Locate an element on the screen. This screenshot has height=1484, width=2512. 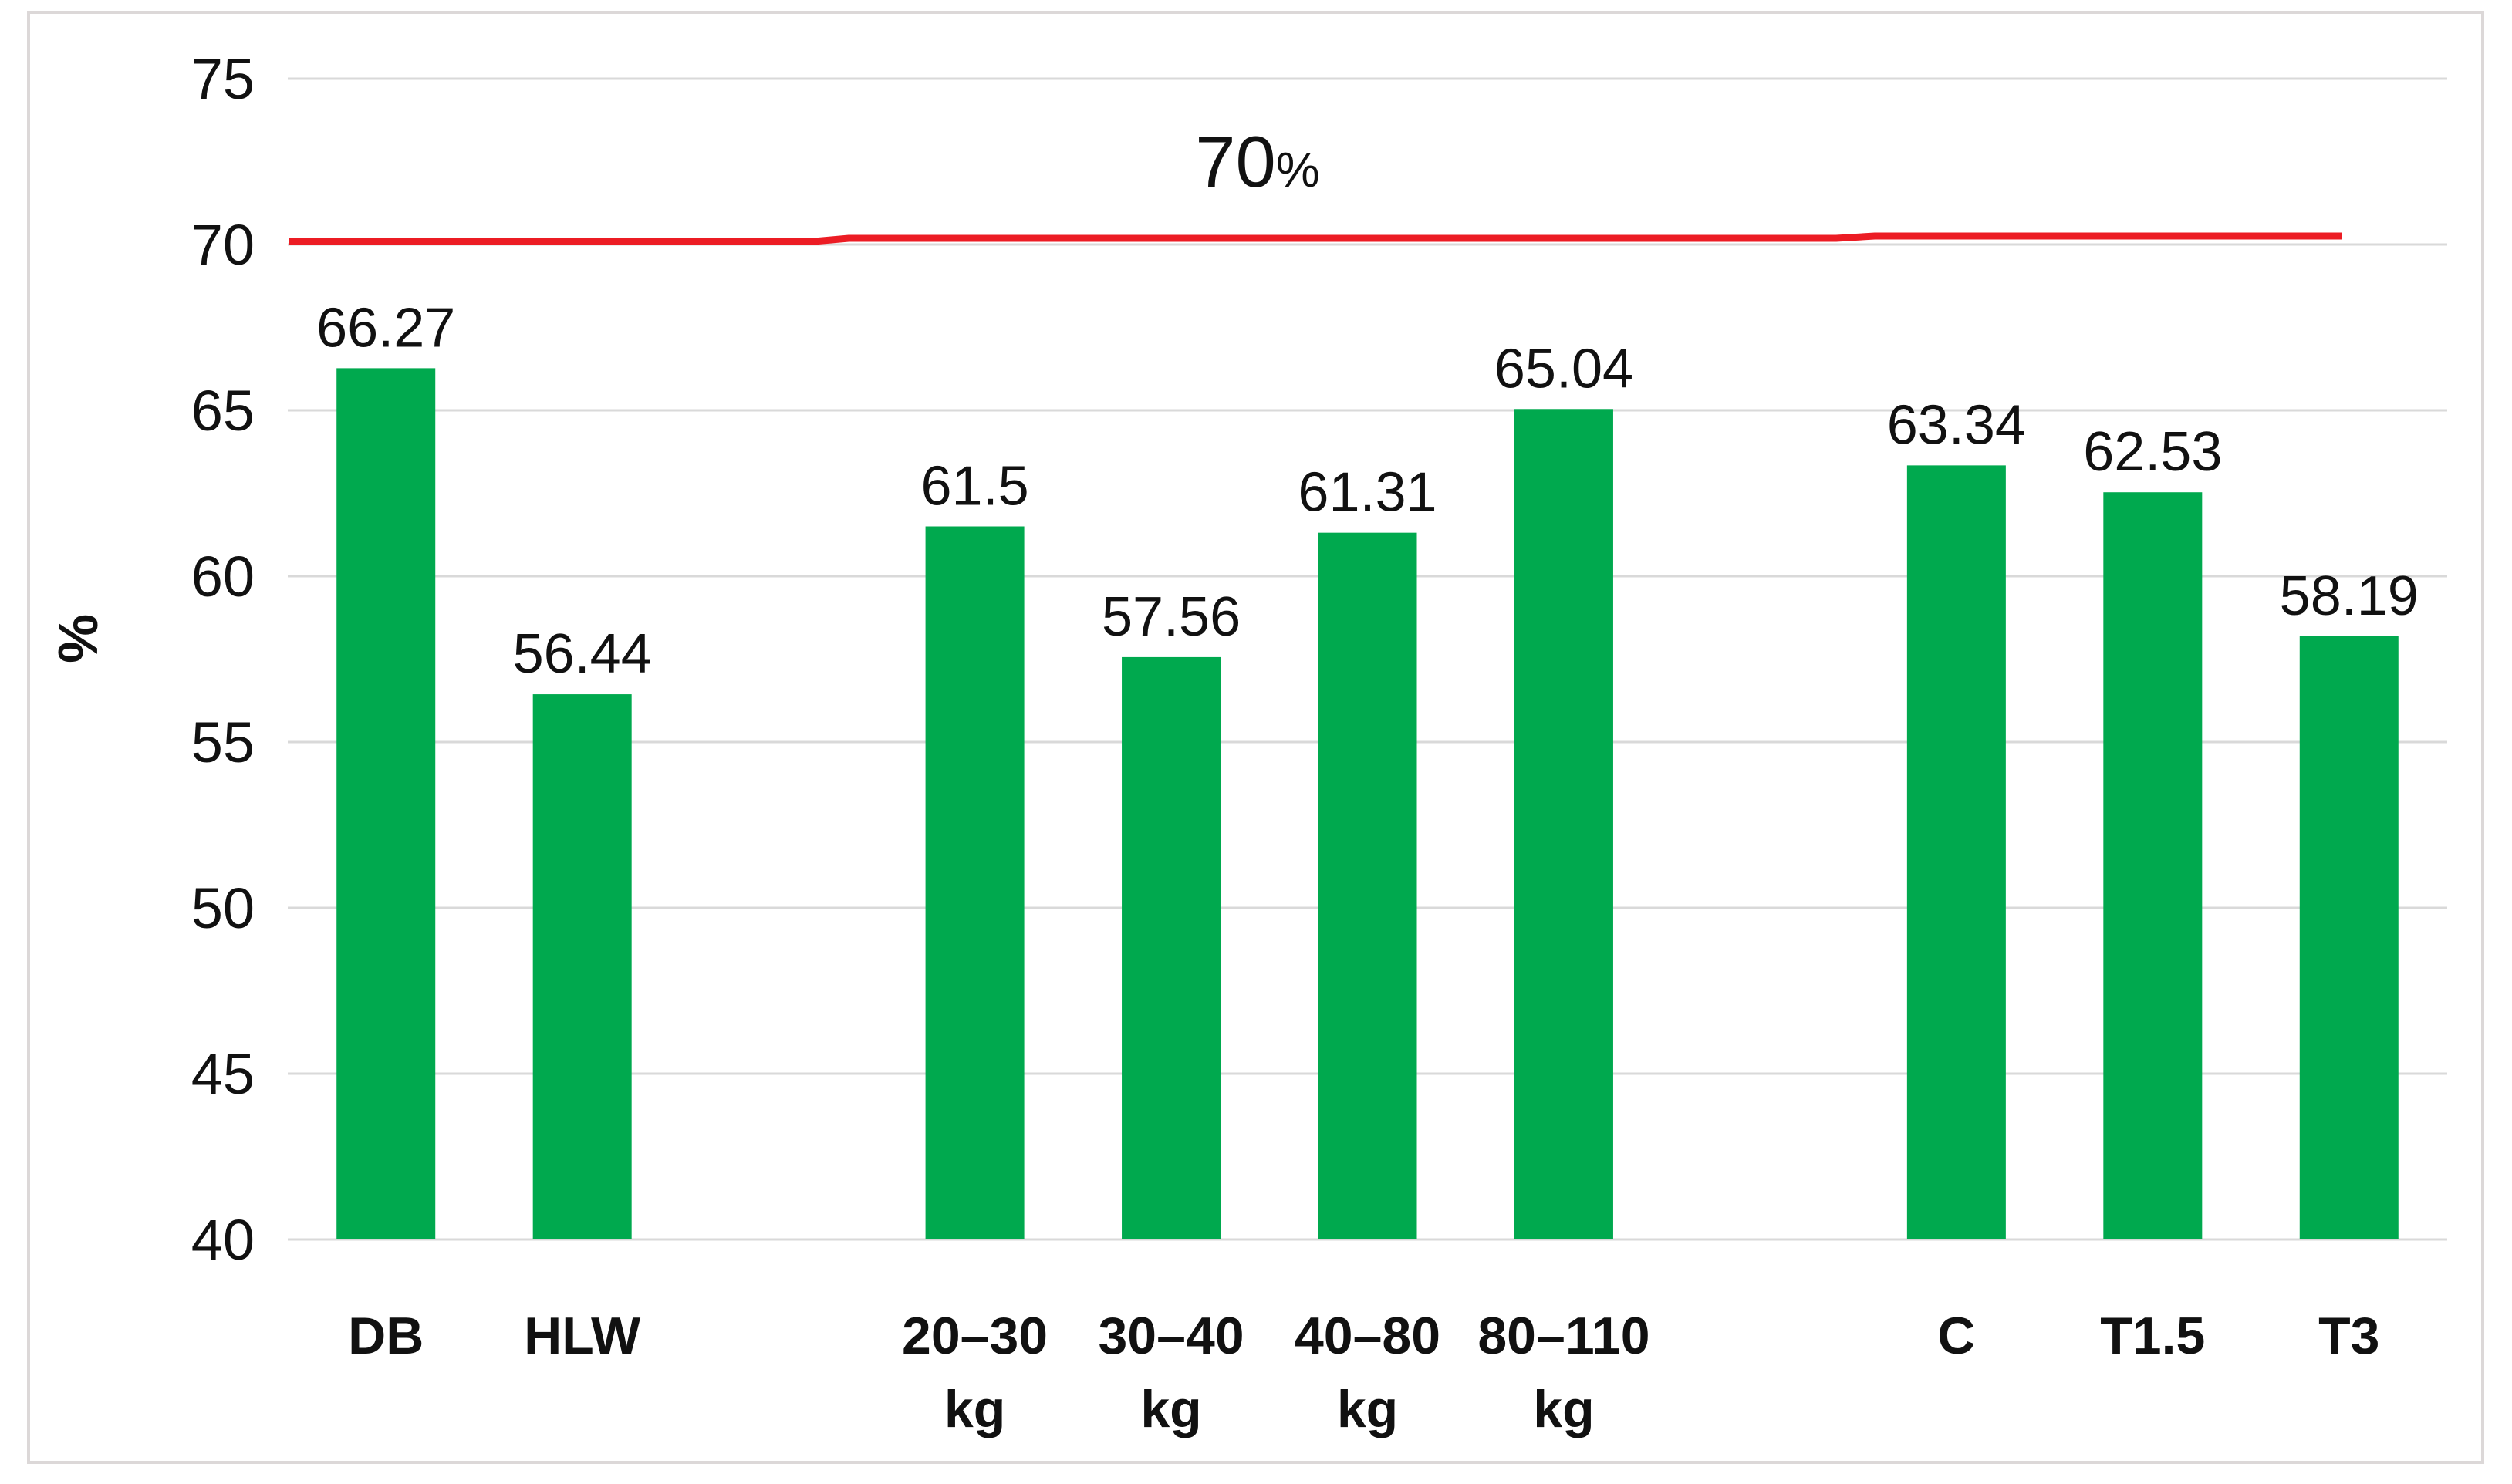
x-axis-label: 30–40 is located at coordinates (1171, 1336).